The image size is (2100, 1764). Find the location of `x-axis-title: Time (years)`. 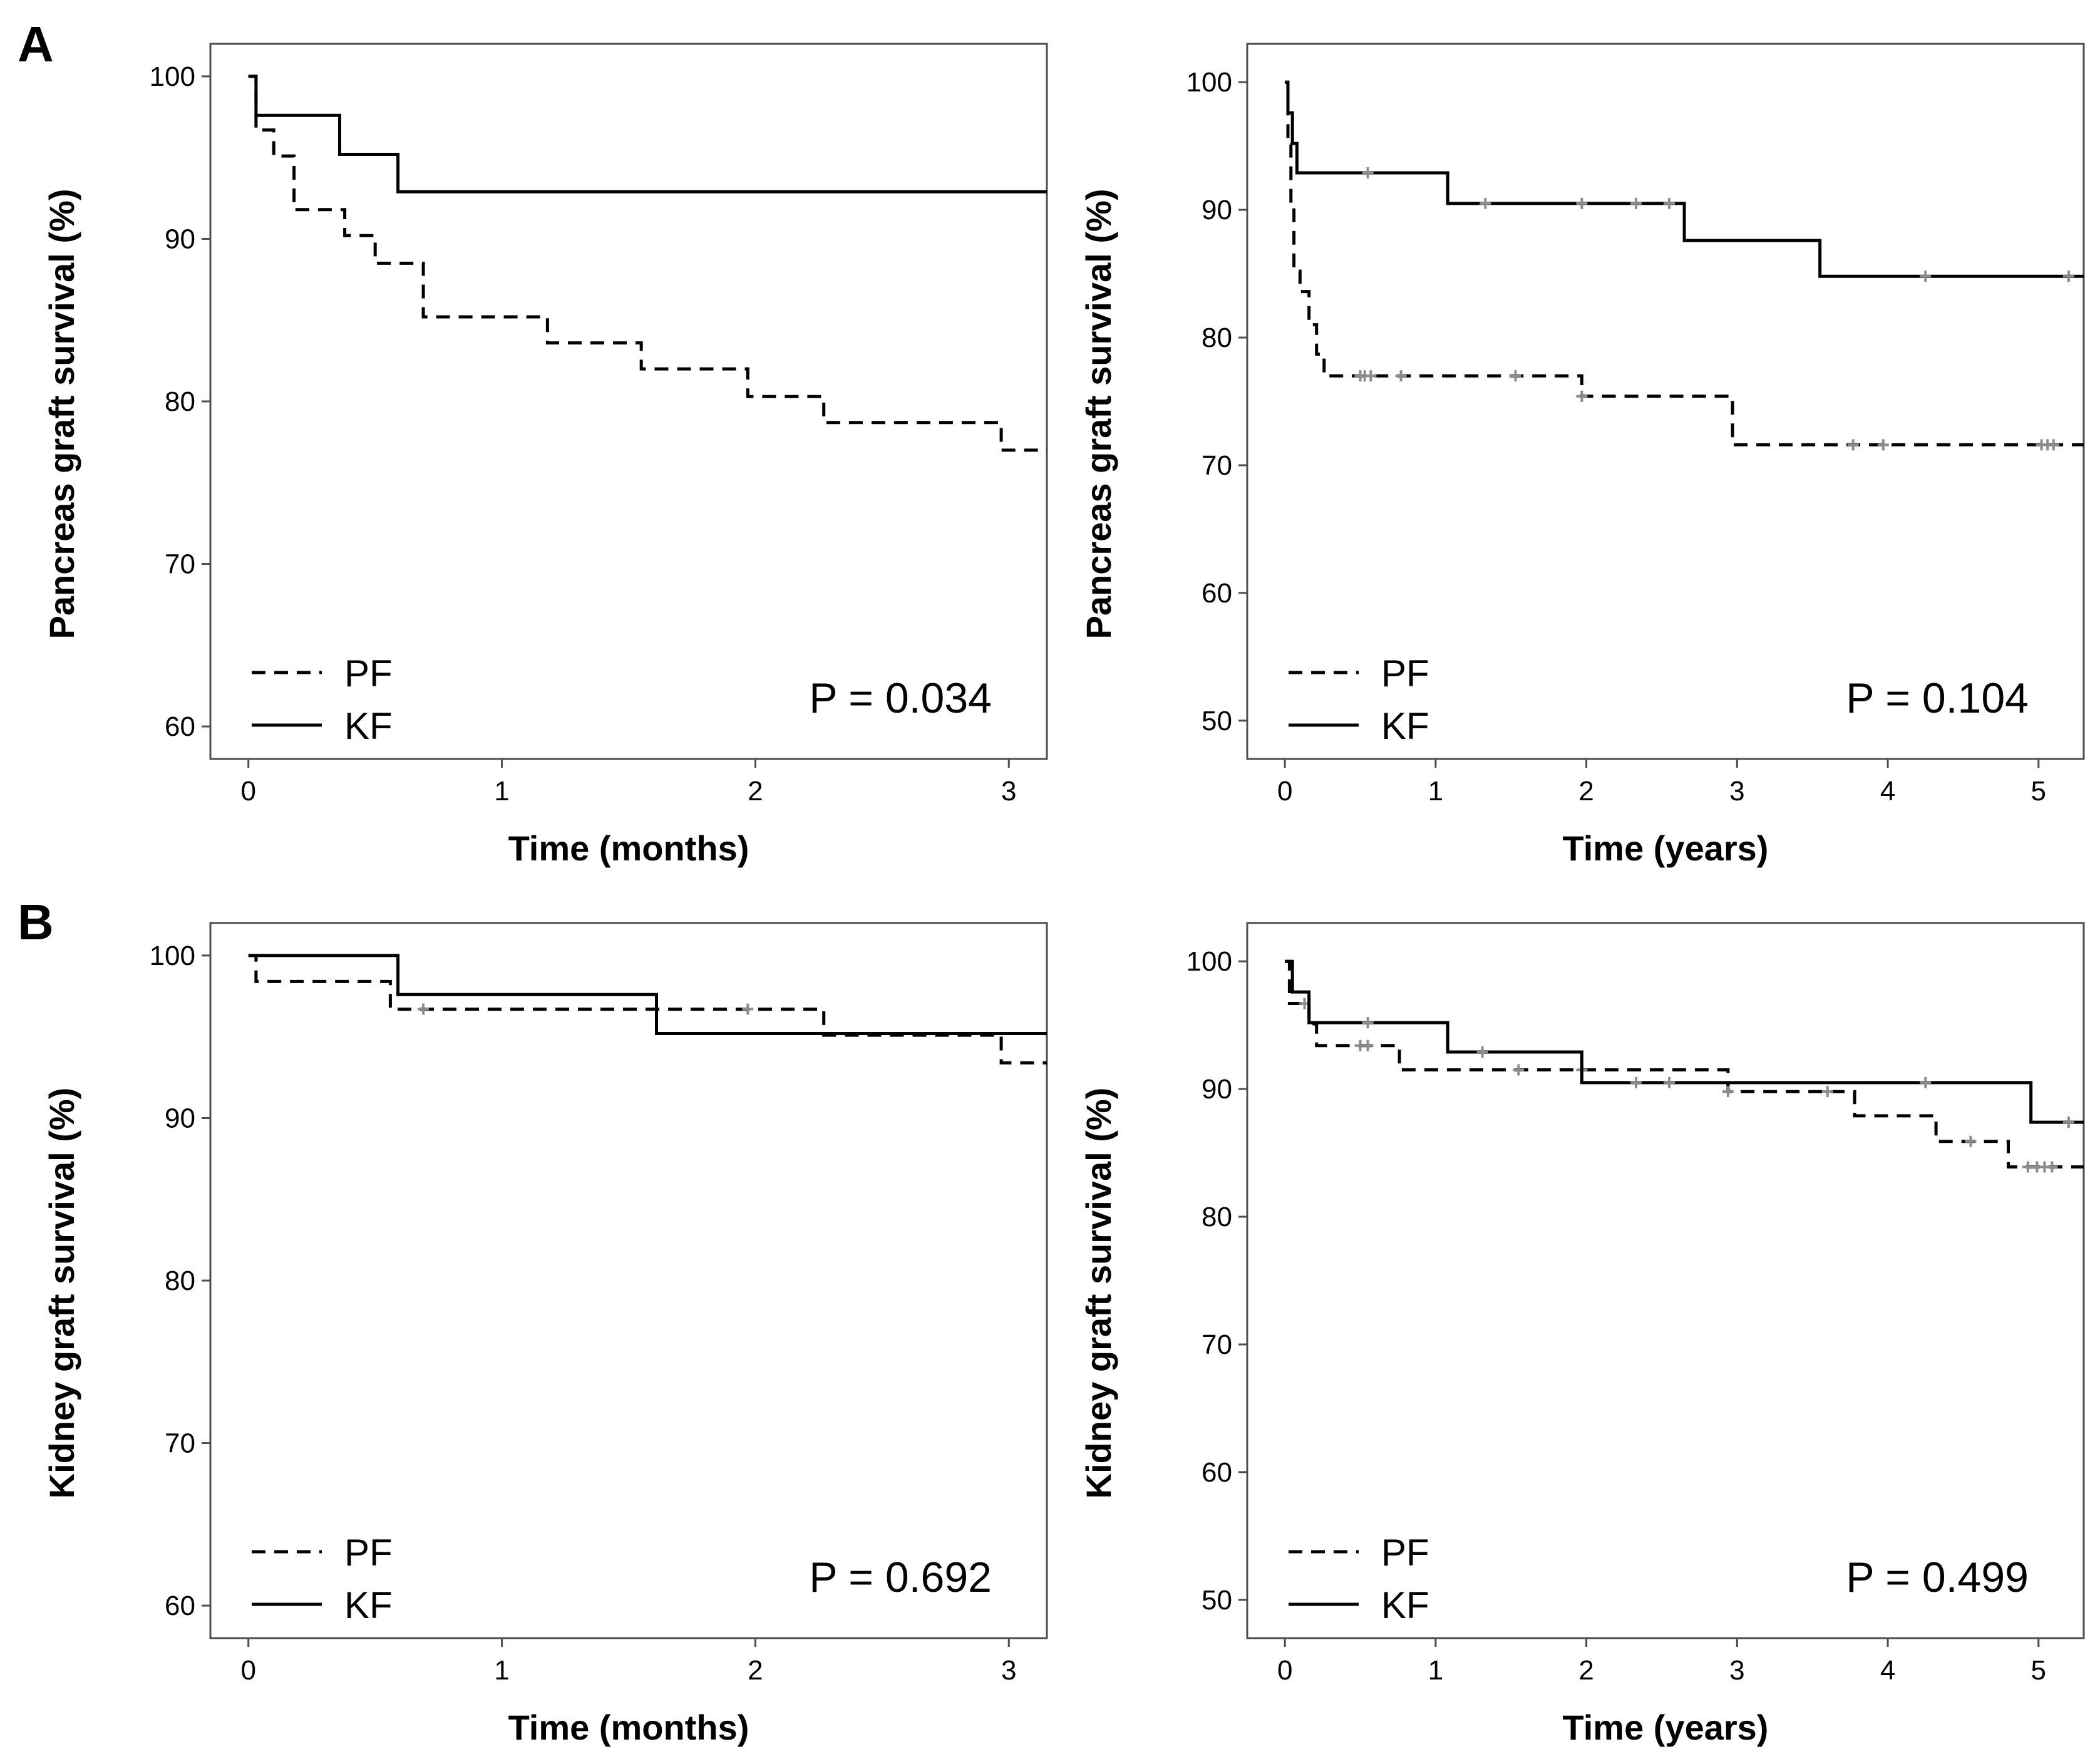

x-axis-title: Time (years) is located at coordinates (1666, 1727).